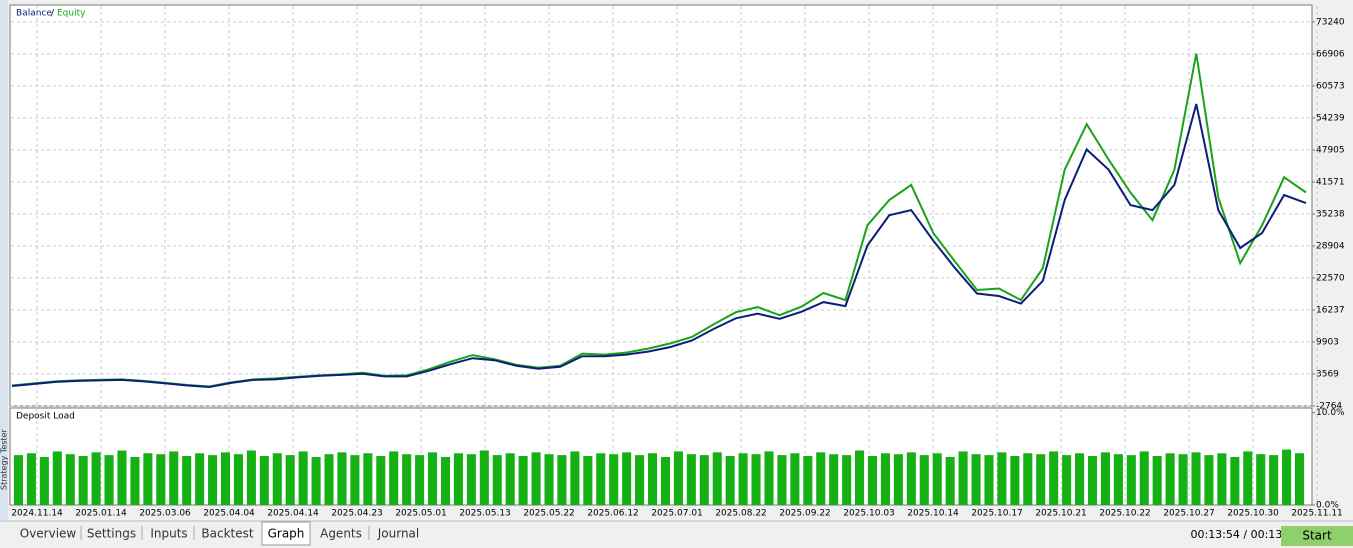 This screenshot has width=1353, height=548. Describe the element at coordinates (357, 514) in the screenshot. I see `x-tick-label: 2025.04.23` at that location.